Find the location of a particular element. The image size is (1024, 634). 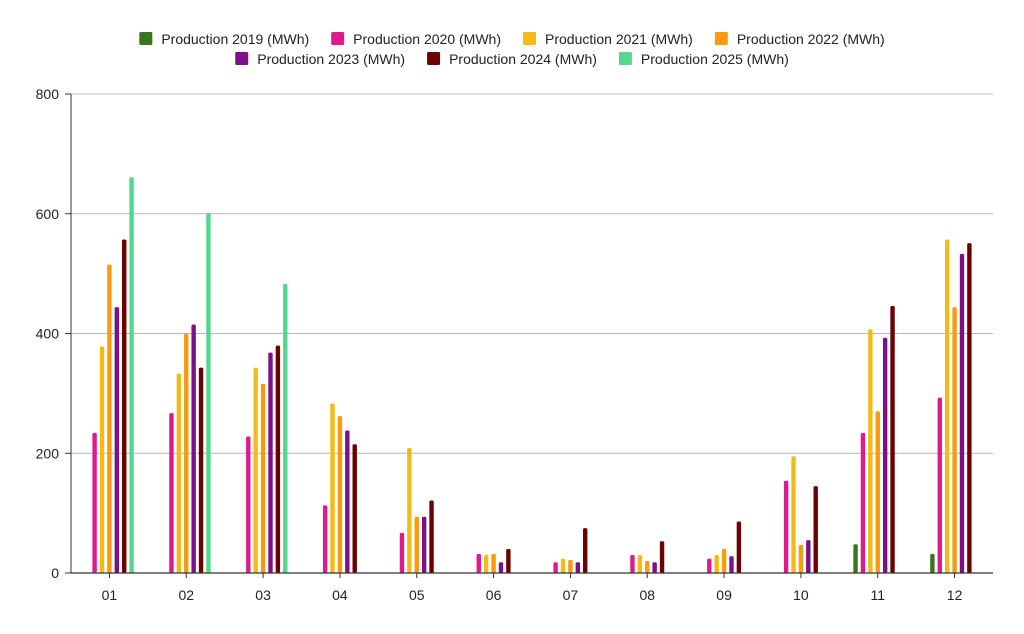

x-tick-label: 04 is located at coordinates (340, 595).